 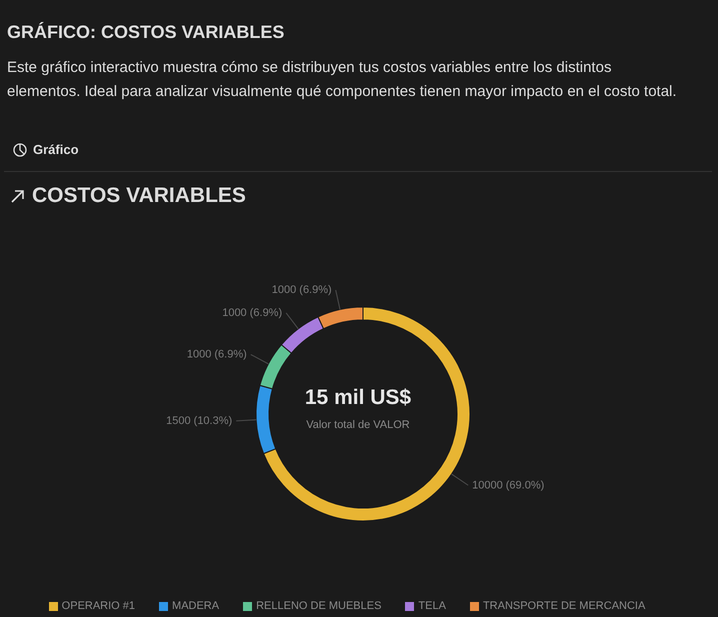 I want to click on legend-label: TRANSPORTE DE MERCANCIA, so click(x=564, y=606).